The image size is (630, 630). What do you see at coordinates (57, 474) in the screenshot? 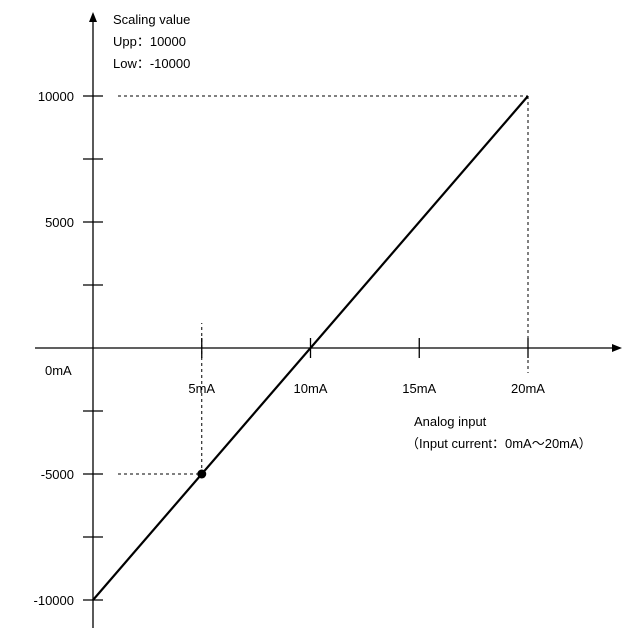
I see `y-tick-label: -5000` at bounding box center [57, 474].